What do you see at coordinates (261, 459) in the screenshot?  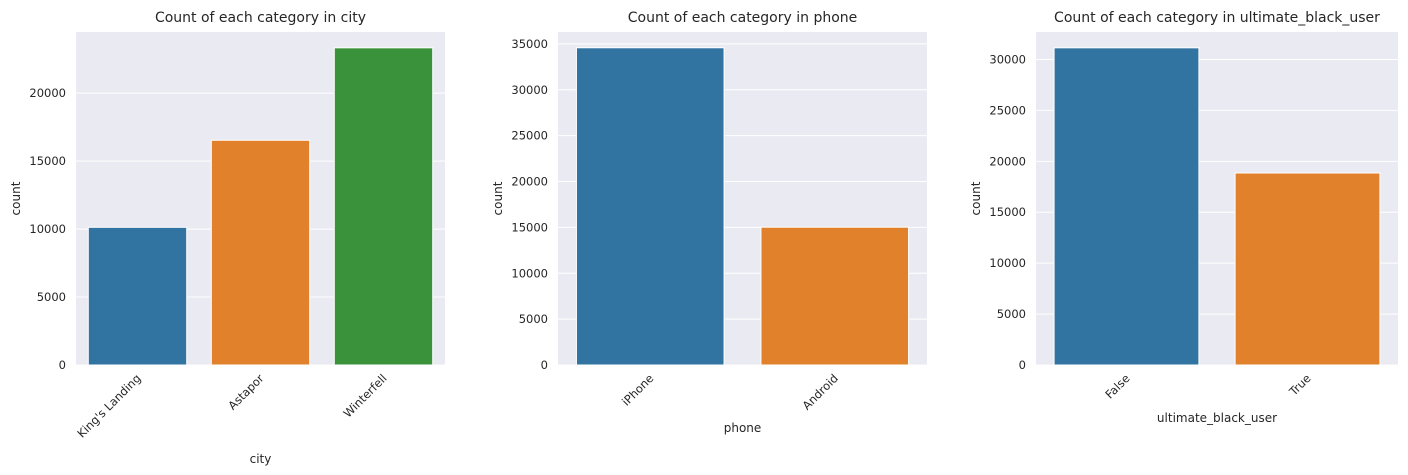 I see `x-axis-label: city` at bounding box center [261, 459].